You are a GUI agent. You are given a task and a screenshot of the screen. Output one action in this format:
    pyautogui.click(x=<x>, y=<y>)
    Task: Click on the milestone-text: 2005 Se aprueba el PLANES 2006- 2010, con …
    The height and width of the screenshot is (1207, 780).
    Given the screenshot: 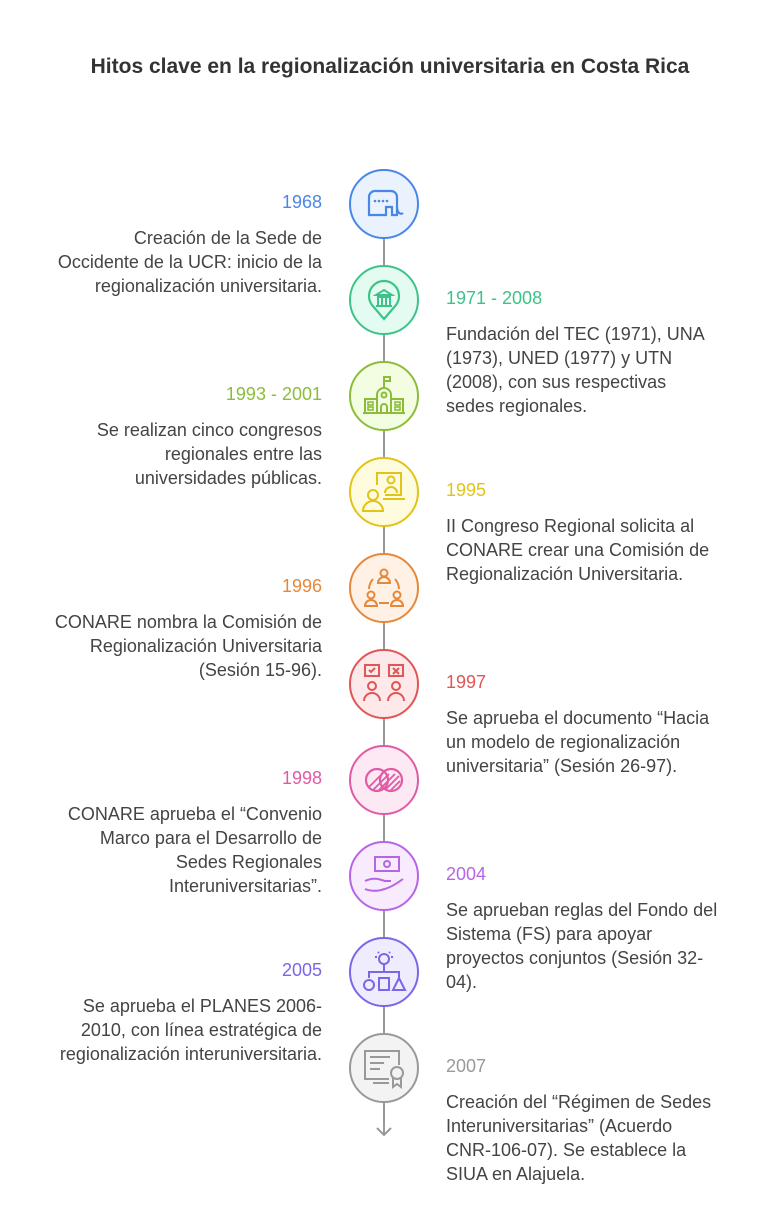 What is the action you would take?
    pyautogui.click(x=172, y=1012)
    